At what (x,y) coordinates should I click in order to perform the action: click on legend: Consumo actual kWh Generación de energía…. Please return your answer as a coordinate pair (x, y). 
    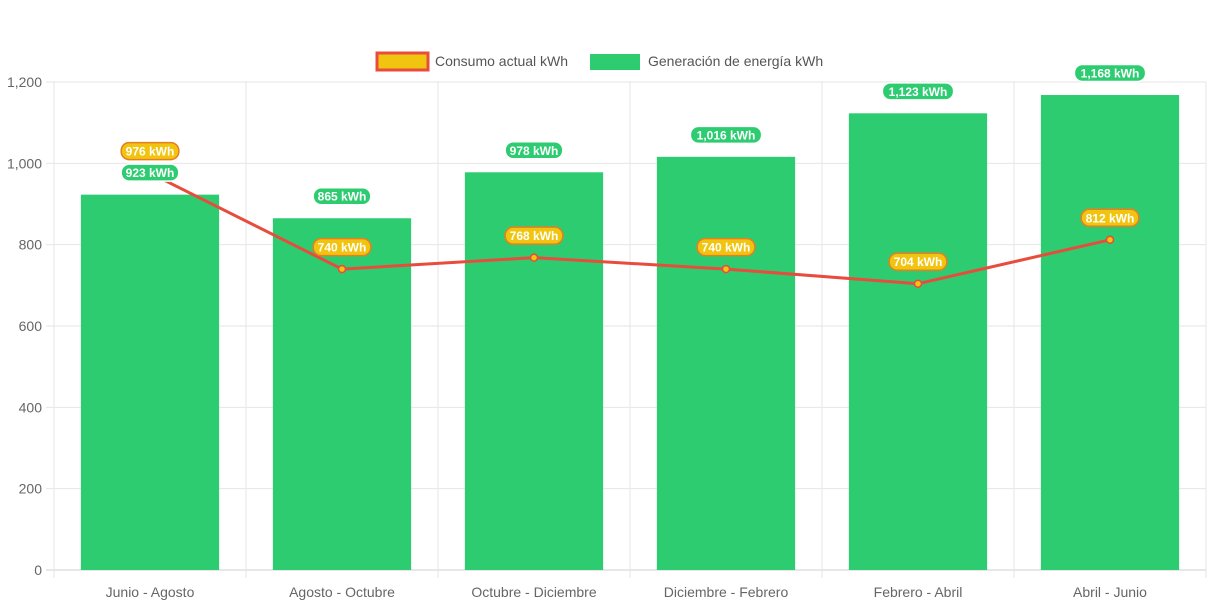
    Looking at the image, I should click on (599, 61).